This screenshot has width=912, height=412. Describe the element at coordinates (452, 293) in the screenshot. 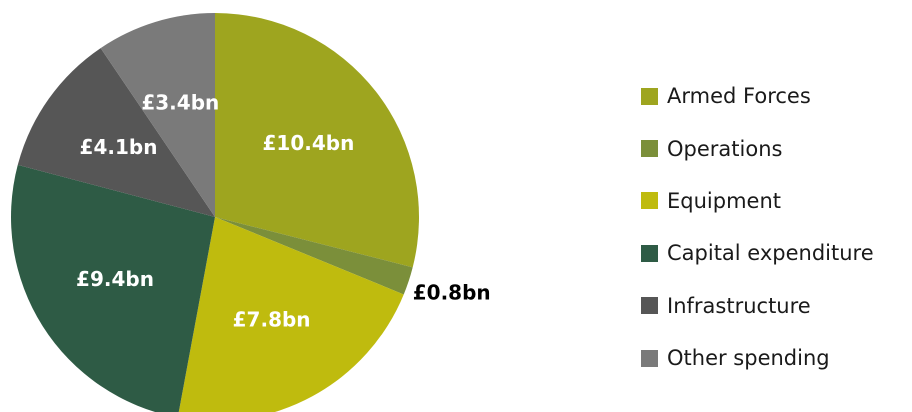

I see `slice-label-operations: £0.8bn` at that location.